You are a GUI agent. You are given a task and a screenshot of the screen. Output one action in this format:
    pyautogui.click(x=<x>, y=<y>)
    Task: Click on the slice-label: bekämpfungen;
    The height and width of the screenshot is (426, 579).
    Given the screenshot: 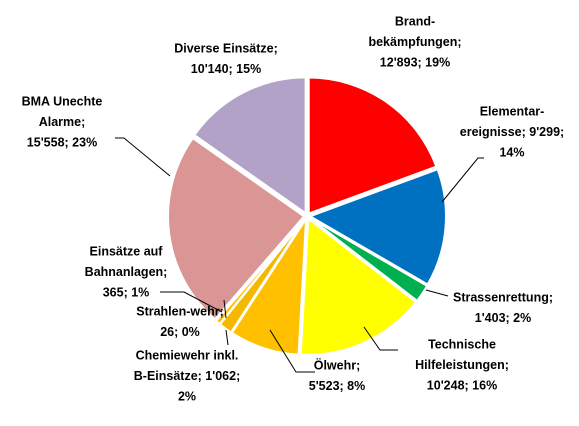 What is the action you would take?
    pyautogui.click(x=414, y=42)
    